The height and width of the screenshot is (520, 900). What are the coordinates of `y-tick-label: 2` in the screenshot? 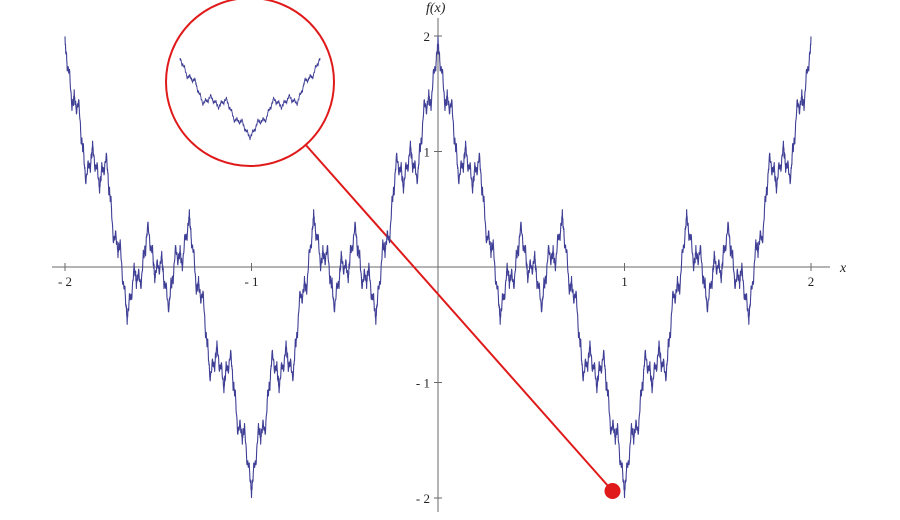 It's located at (427, 36).